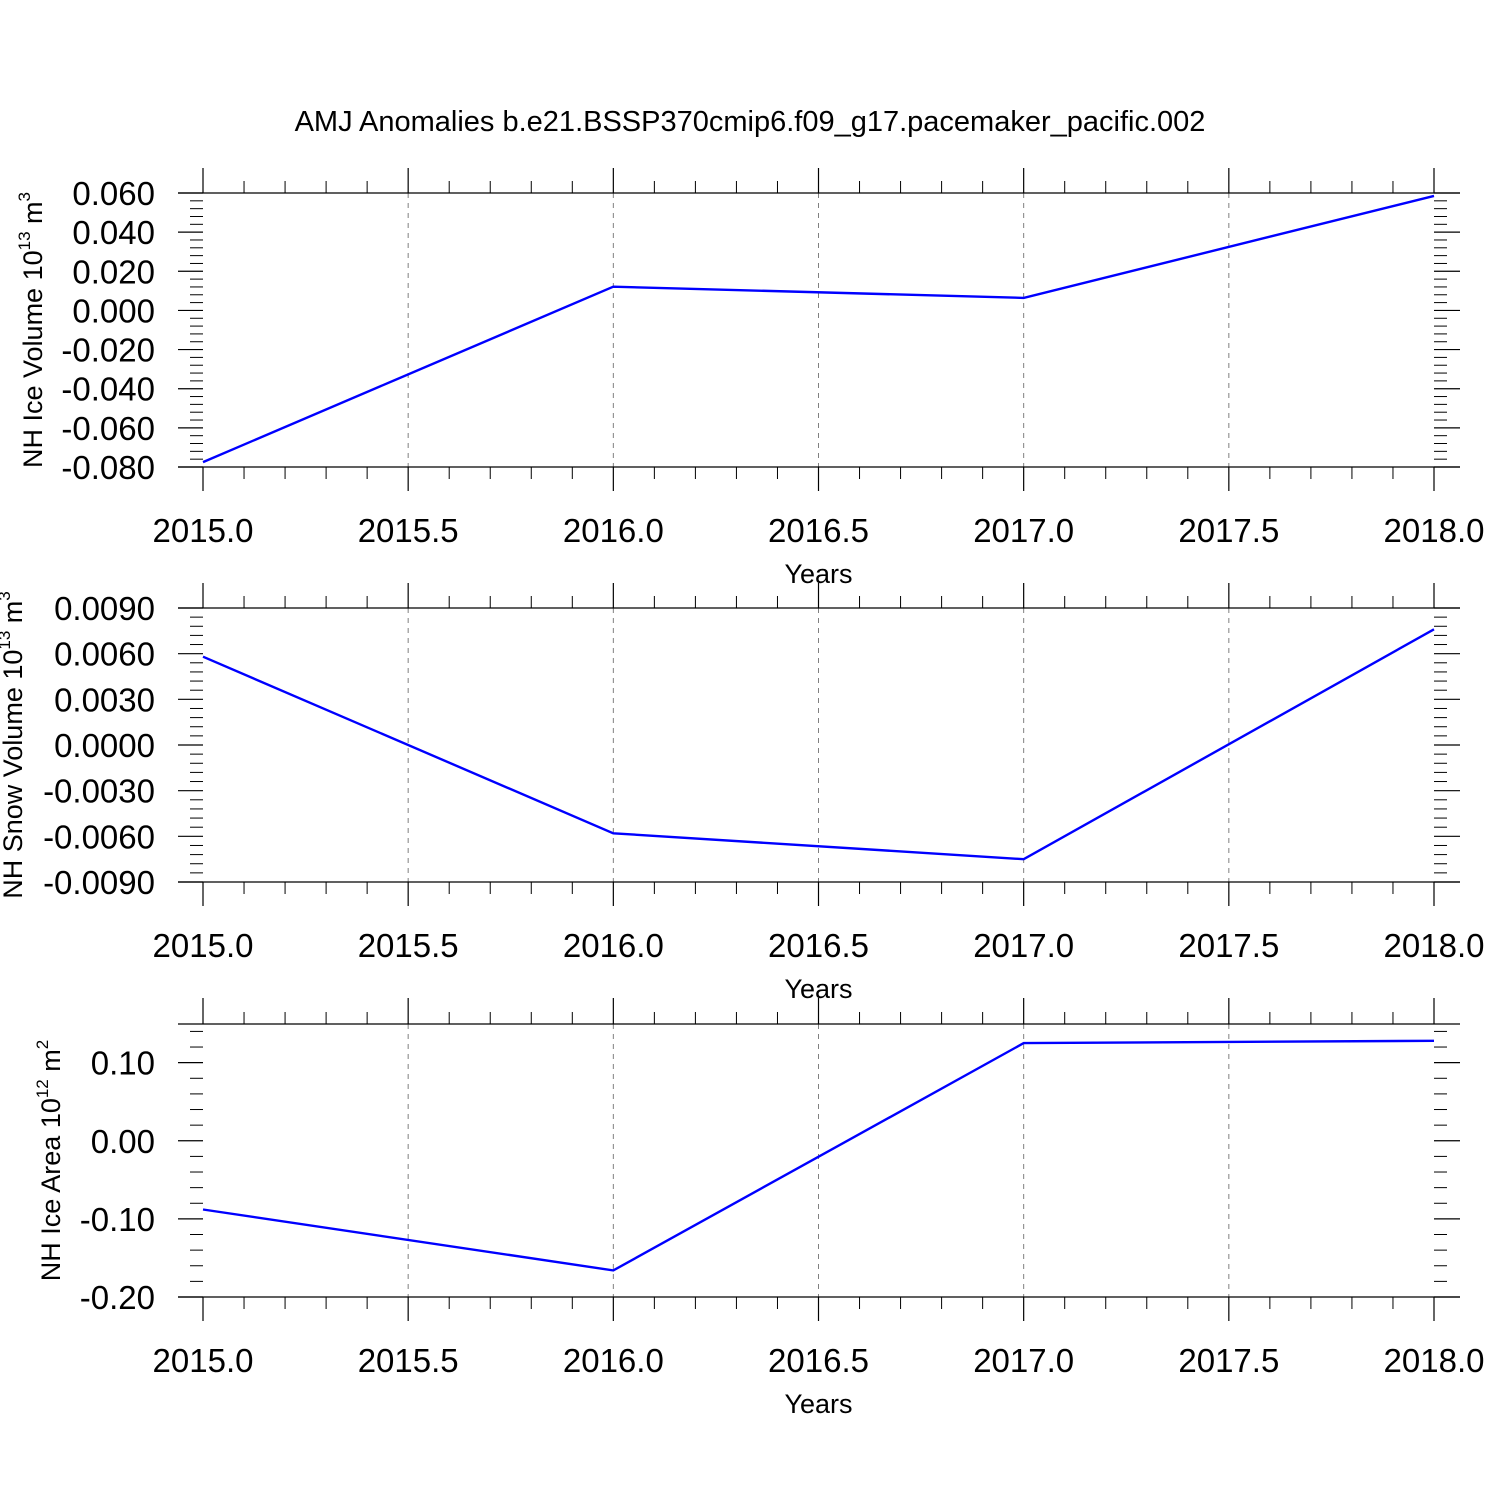  I want to click on y-tick-label: 0.0030, so click(104, 699).